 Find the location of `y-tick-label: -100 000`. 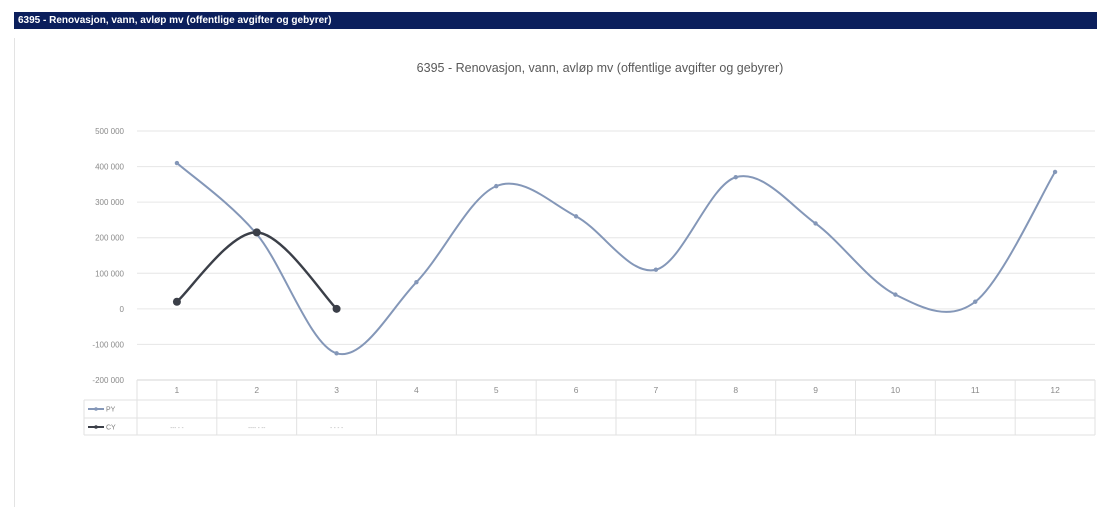

y-tick-label: -100 000 is located at coordinates (108, 344).